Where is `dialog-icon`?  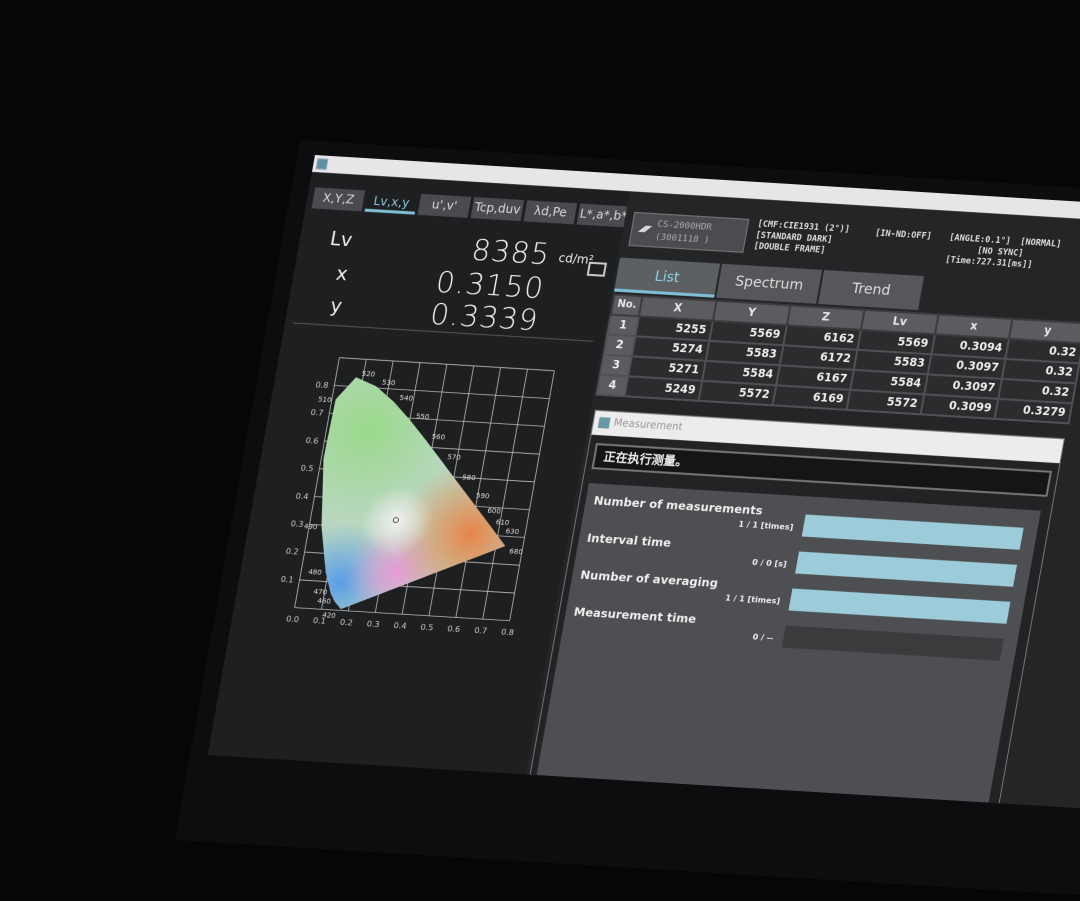 dialog-icon is located at coordinates (604, 423).